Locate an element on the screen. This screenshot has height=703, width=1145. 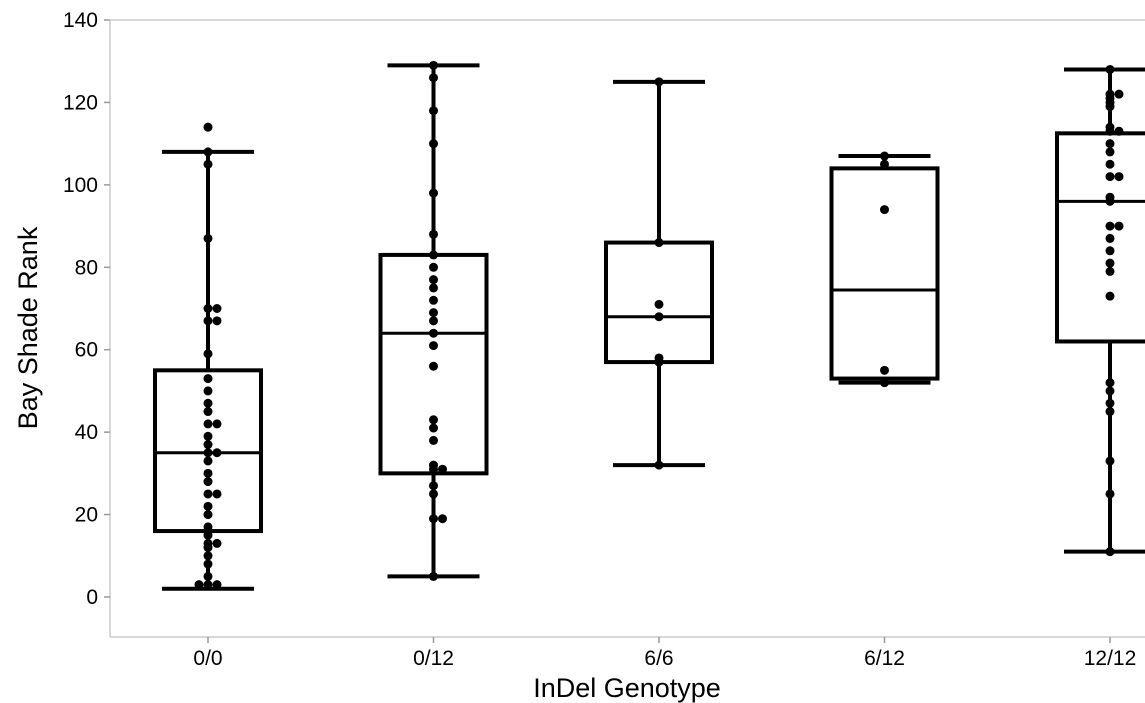
y-axis-ticks: 0 20 40 60 80 100 120 140 is located at coordinates (86, 309).